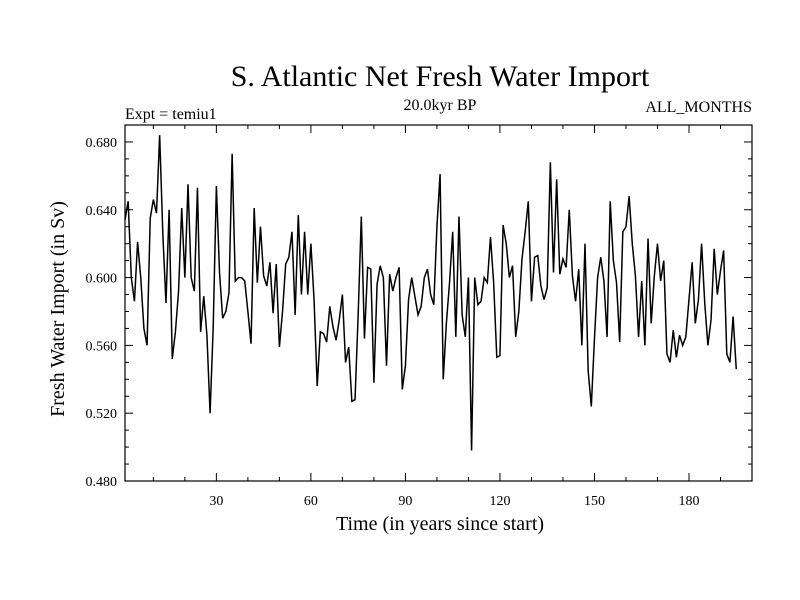 The width and height of the screenshot is (800, 600). Describe the element at coordinates (440, 105) in the screenshot. I see `chart-subtitle: 20.0kyr BP` at that location.